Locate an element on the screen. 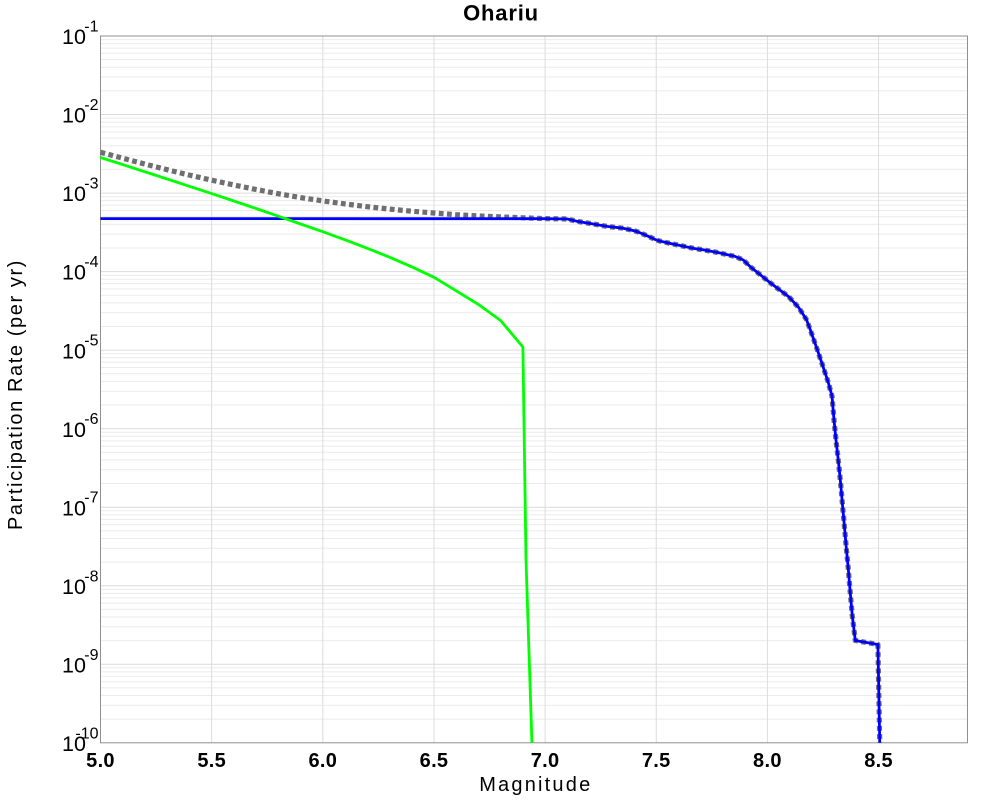  svg-text: 7.0 is located at coordinates (545, 761).